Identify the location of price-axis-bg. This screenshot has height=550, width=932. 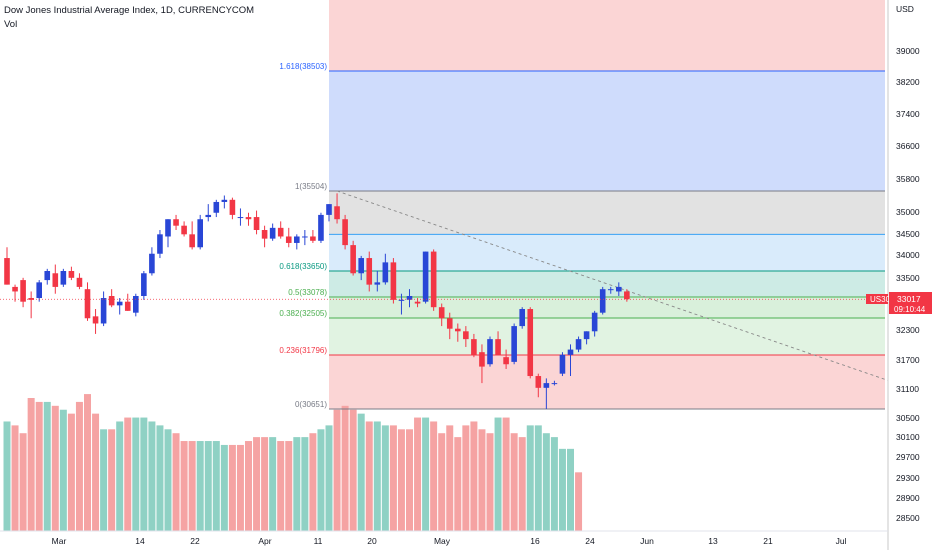
(910, 275).